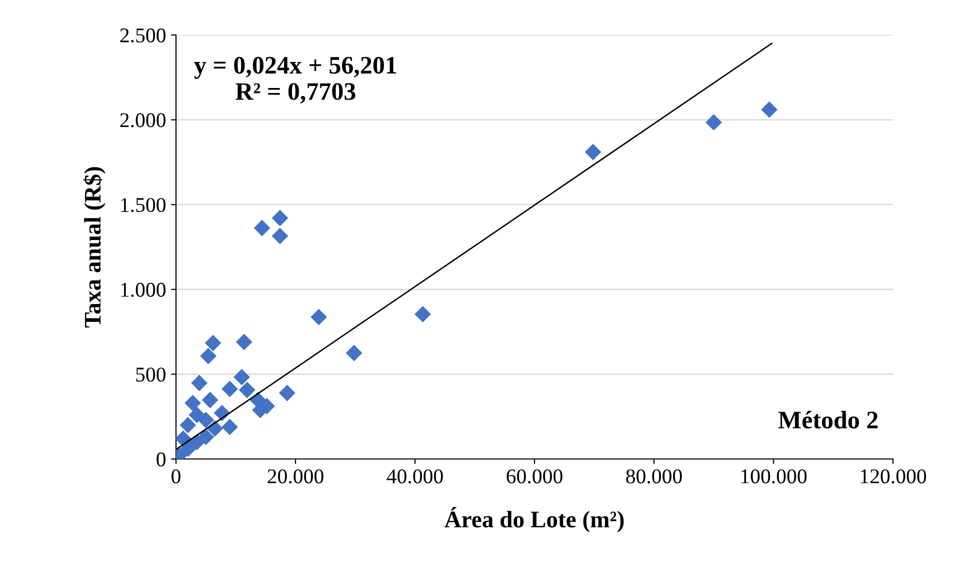 The width and height of the screenshot is (965, 576). I want to click on x-tick-label: 80.000, so click(654, 476).